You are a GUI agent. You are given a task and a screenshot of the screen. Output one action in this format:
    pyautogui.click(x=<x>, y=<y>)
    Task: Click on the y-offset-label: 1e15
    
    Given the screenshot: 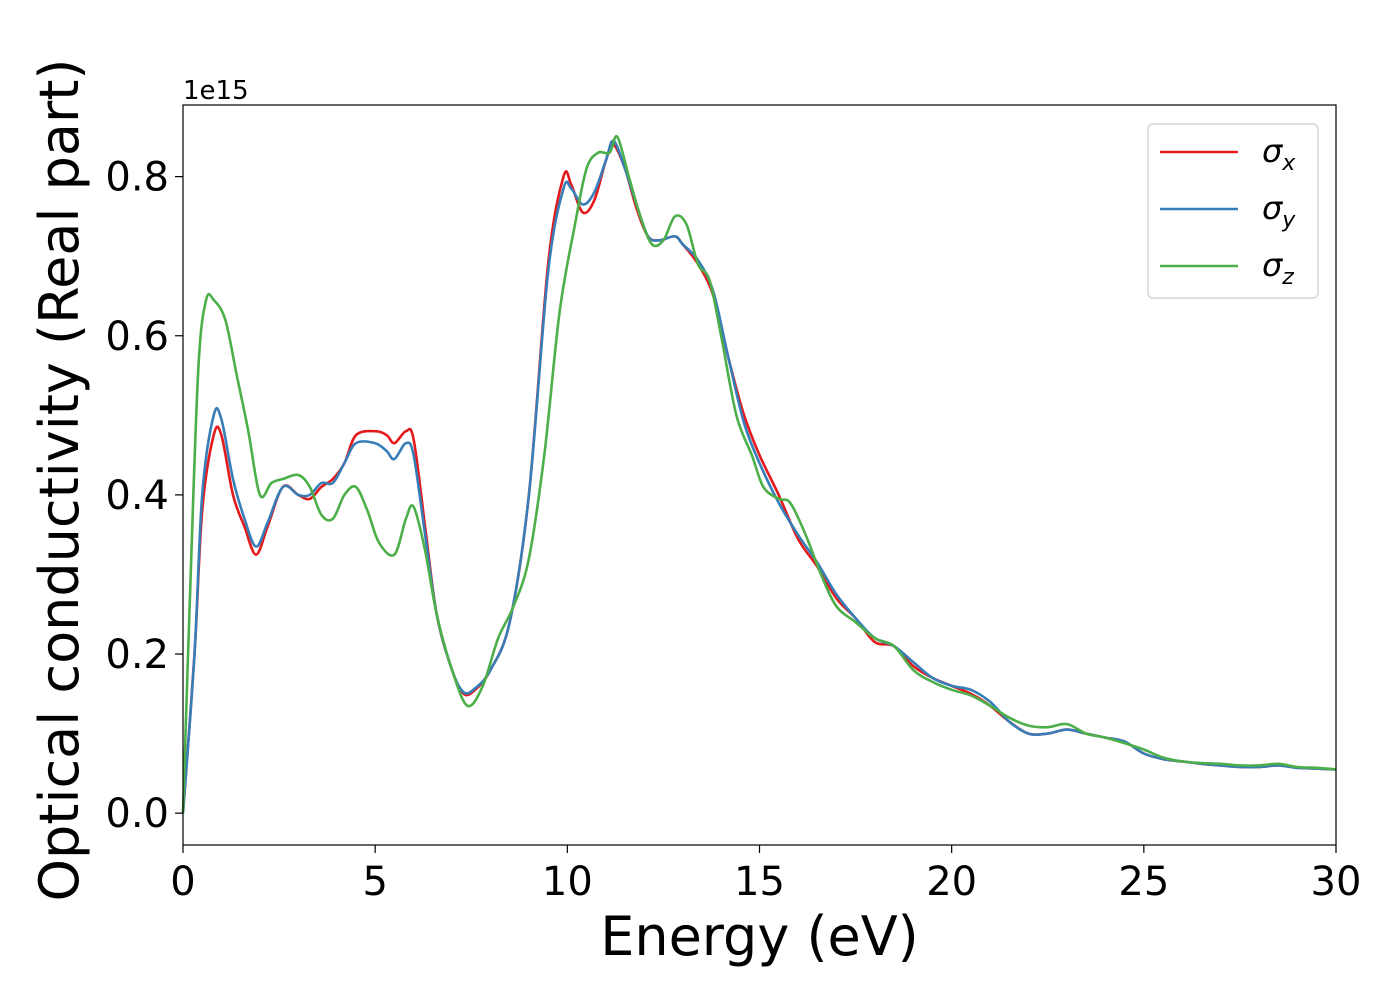 What is the action you would take?
    pyautogui.click(x=216, y=91)
    